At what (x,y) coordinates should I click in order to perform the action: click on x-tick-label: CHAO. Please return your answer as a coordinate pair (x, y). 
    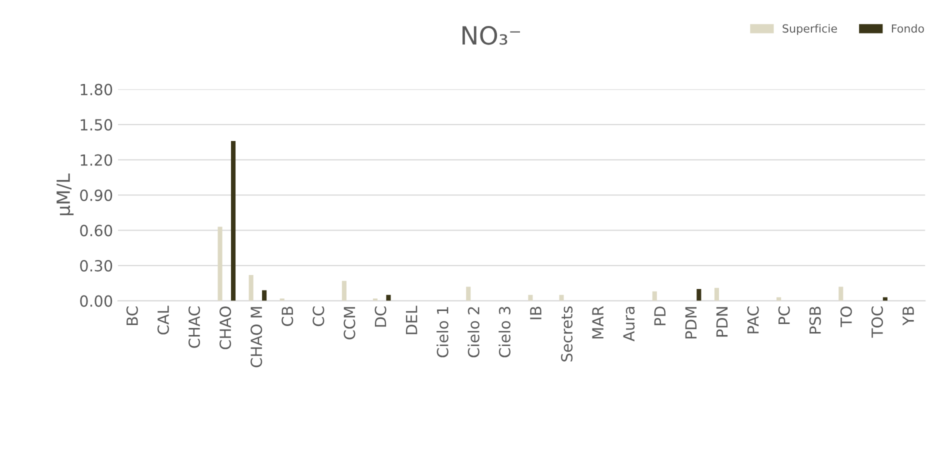
    Looking at the image, I should click on (226, 328).